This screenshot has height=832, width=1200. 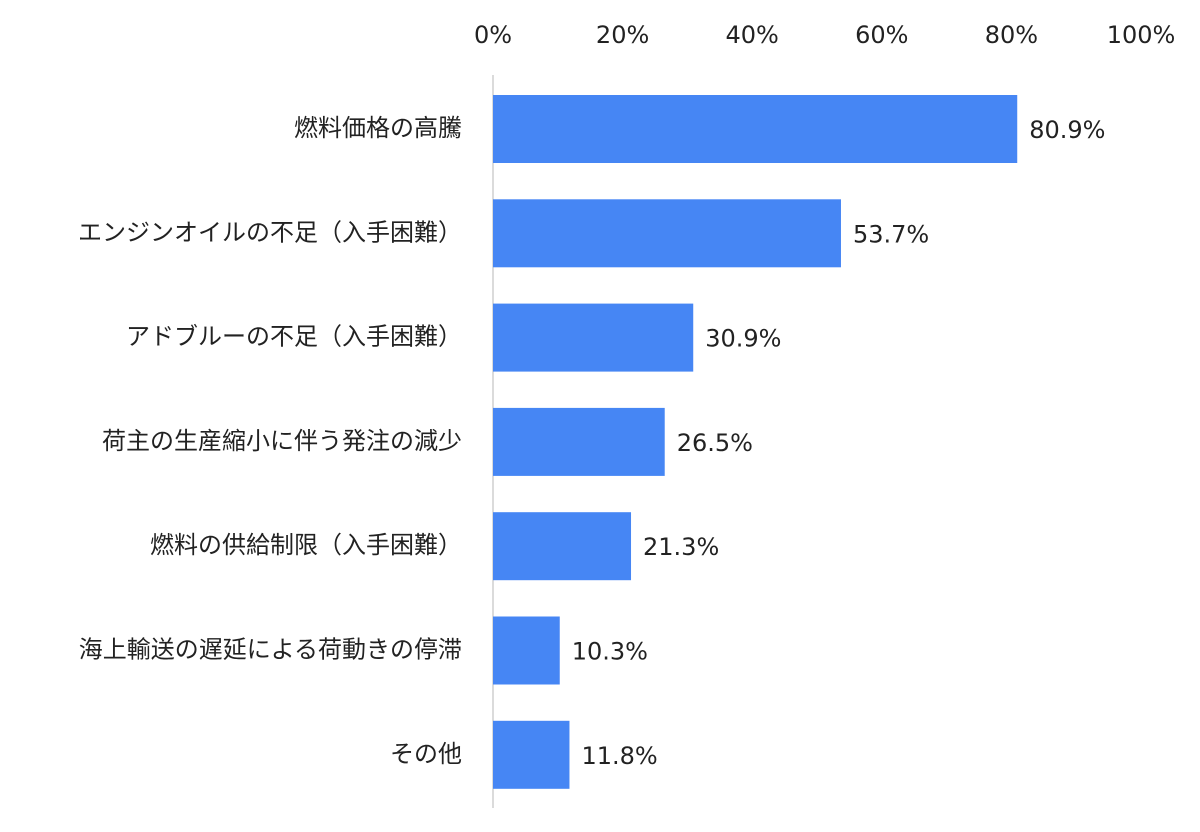 What do you see at coordinates (426, 754) in the screenshot?
I see `category-label: その他` at bounding box center [426, 754].